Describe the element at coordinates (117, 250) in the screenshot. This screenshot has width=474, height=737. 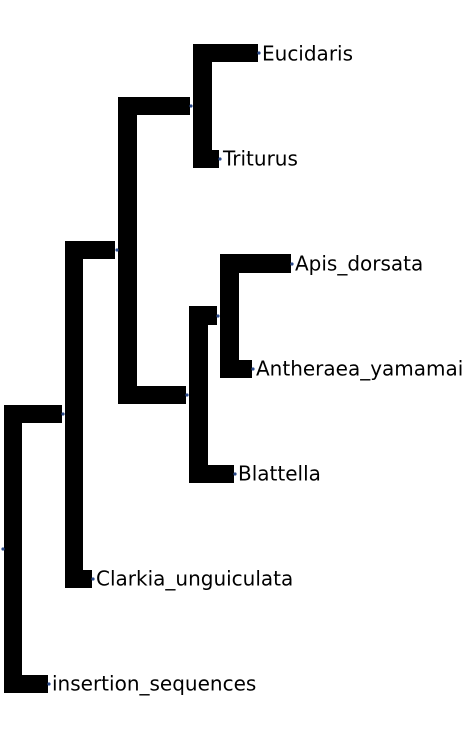
I see `node-dot-clade-b` at that location.